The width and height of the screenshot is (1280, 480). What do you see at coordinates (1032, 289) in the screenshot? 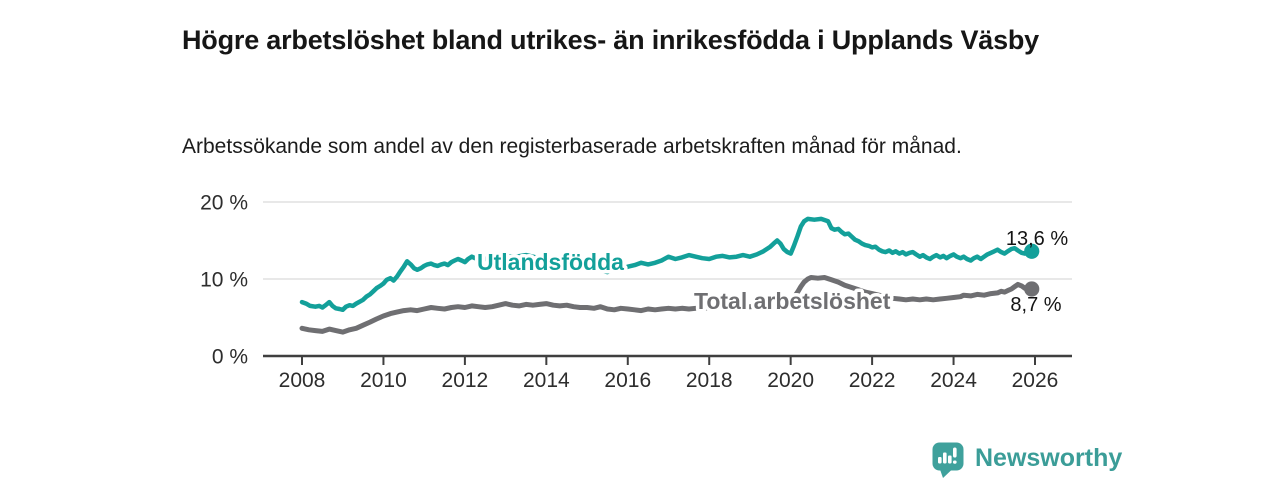
I see `end-dot-total-arbetsloshet` at bounding box center [1032, 289].